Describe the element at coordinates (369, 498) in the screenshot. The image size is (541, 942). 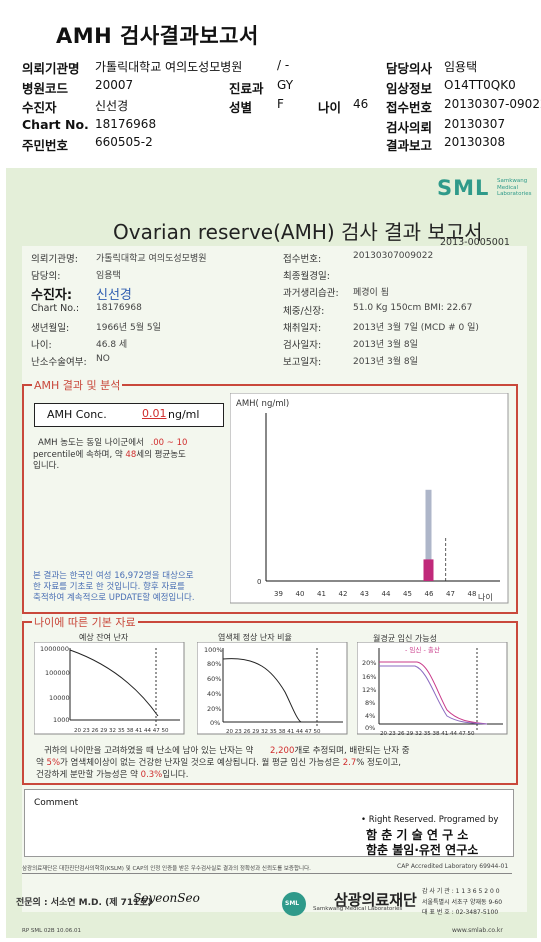
I see `amh-chart: AMH( ng/ml) 0 39 40 41 42 43 44 45 46 47 48 나이` at that location.